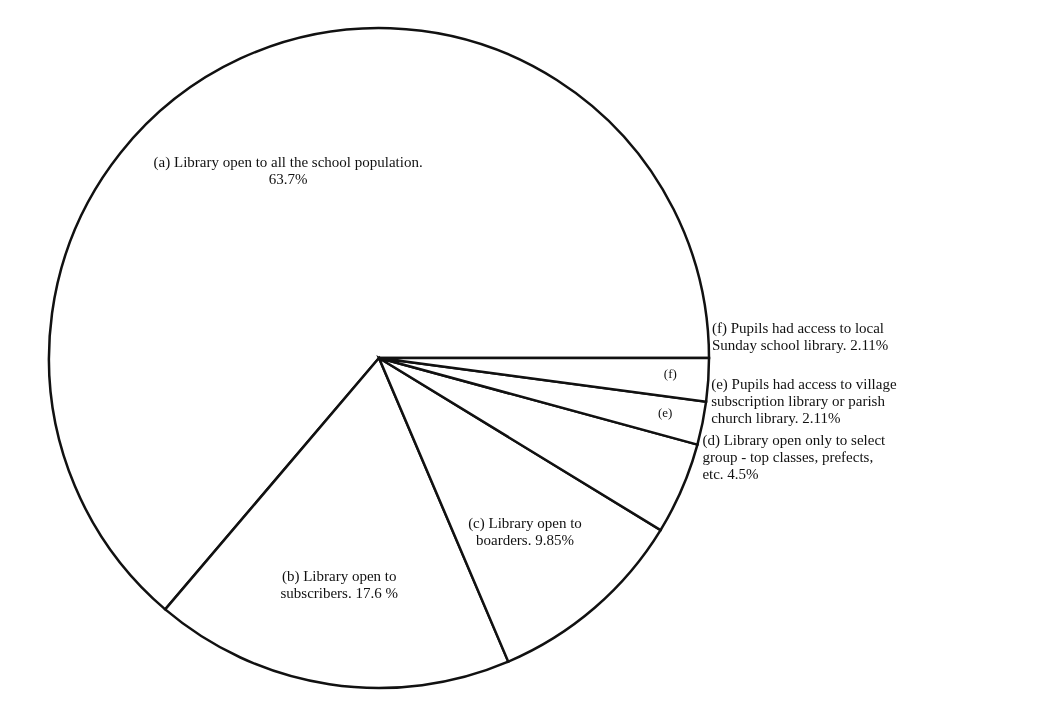 Image resolution: width=1037 pixels, height=713 pixels. I want to click on slice-label: (e) Pupils had access to village subscription library or parish church library. 2.11%, so click(804, 401).